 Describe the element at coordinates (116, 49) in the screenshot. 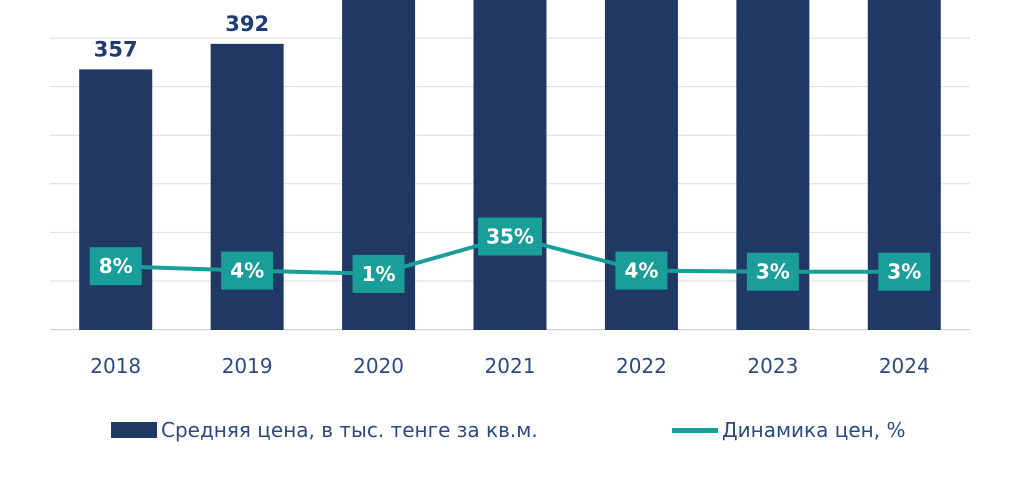

I see `bar-value-label: 357` at that location.